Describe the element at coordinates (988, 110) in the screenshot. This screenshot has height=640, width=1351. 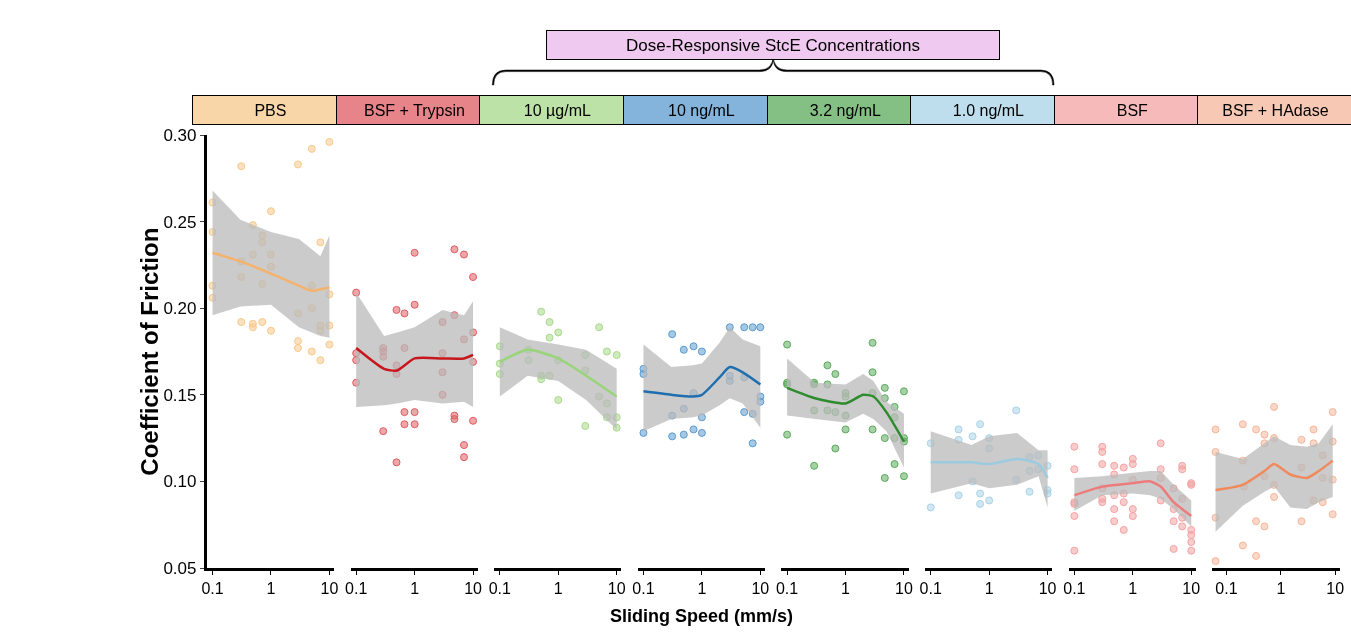
I see `chart-title: 1.0 ng/mL` at that location.